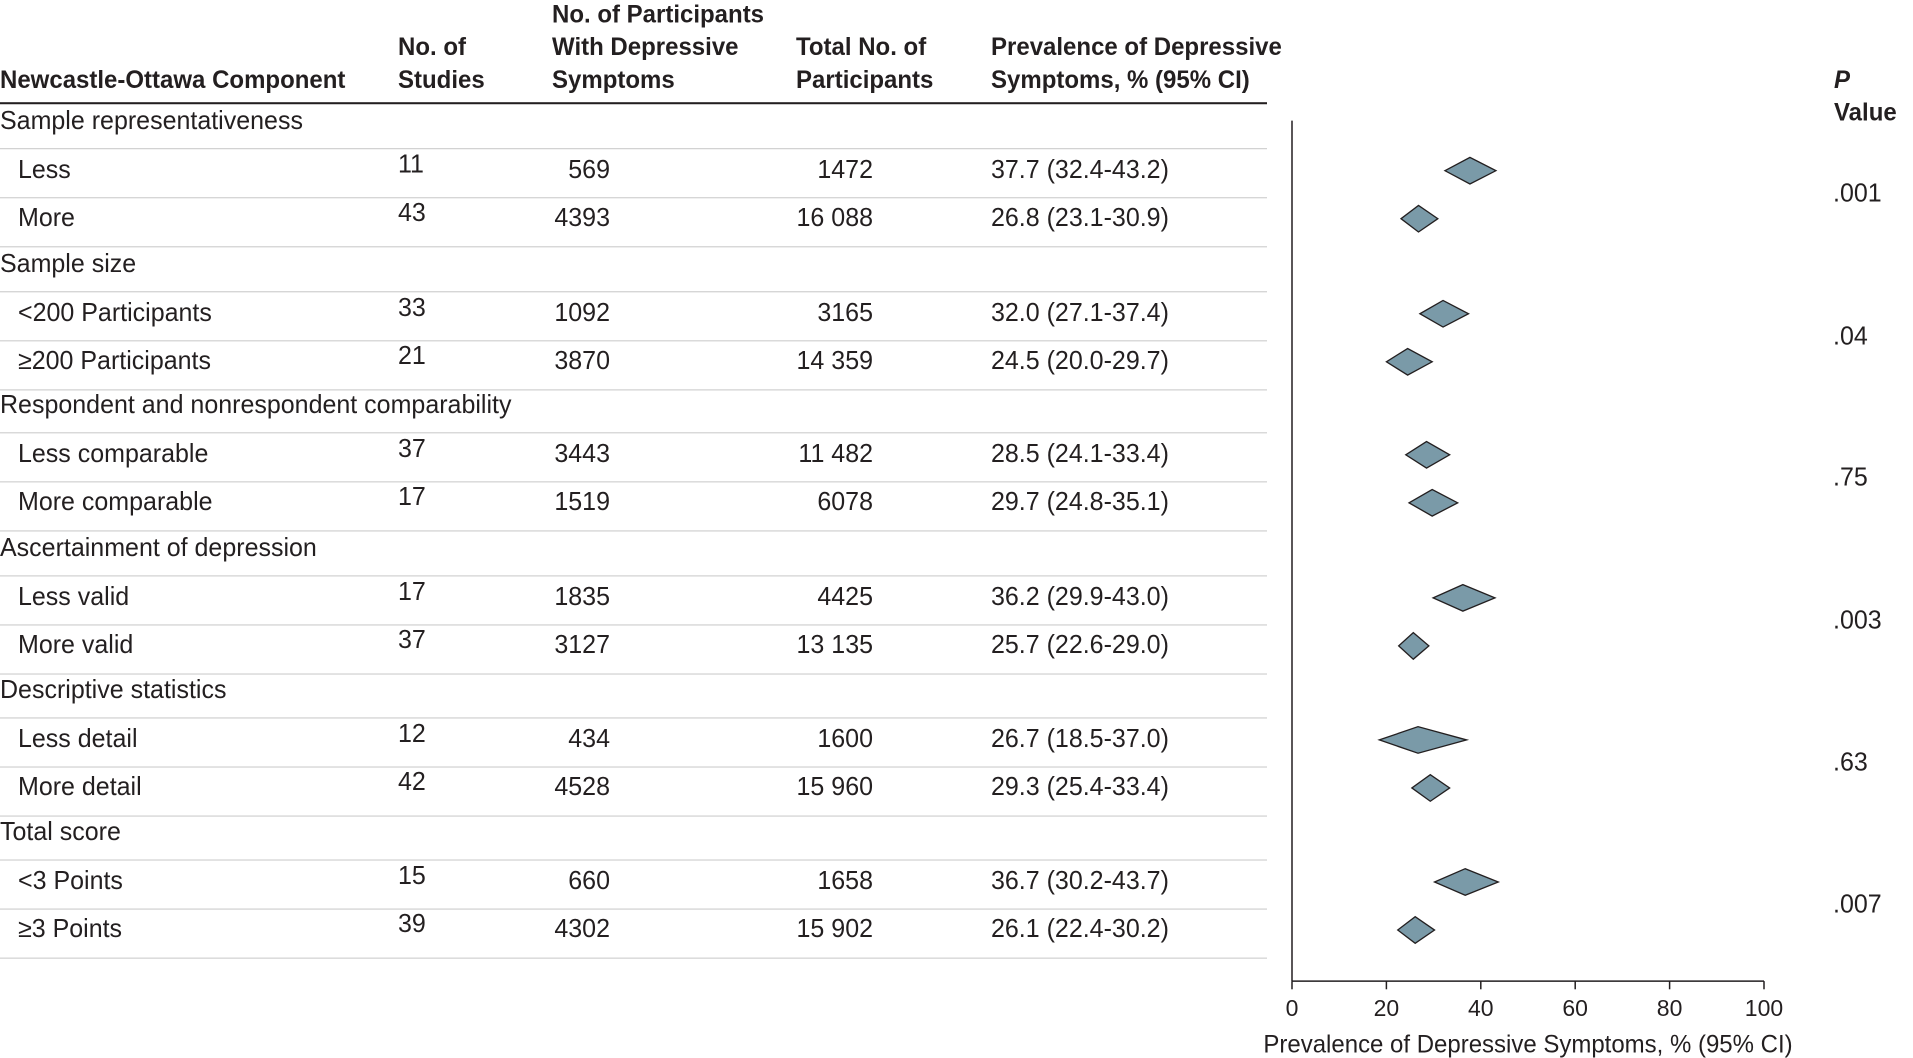 Image resolution: width=1913 pixels, height=1058 pixels. What do you see at coordinates (412, 876) in the screenshot?
I see `cell-studies: 15` at bounding box center [412, 876].